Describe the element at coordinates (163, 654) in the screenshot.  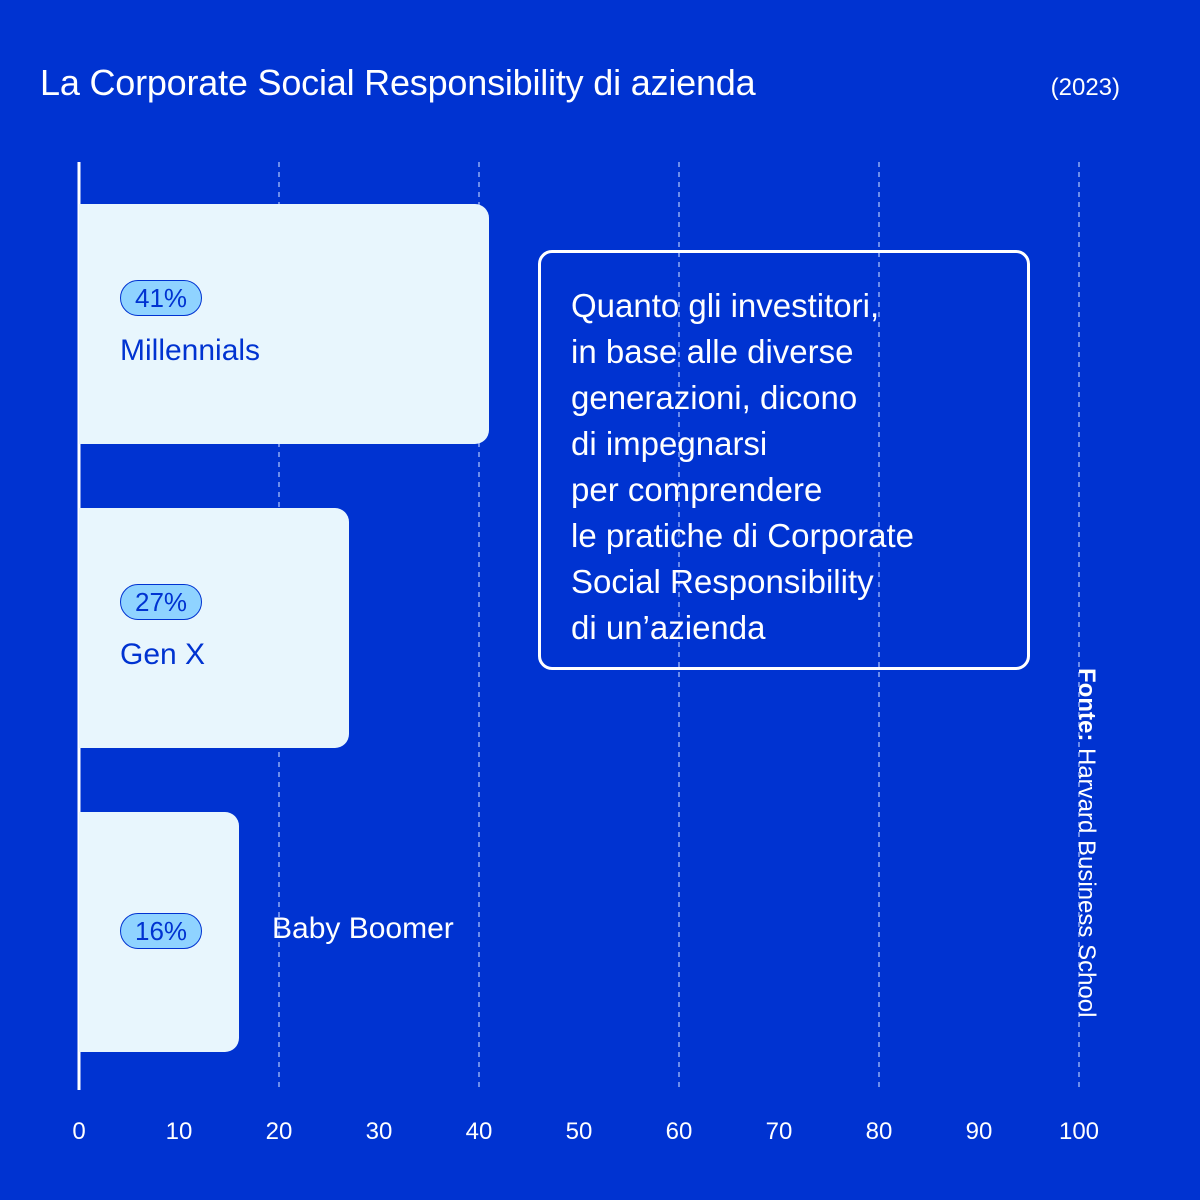
I see `category-label: Gen X` at that location.